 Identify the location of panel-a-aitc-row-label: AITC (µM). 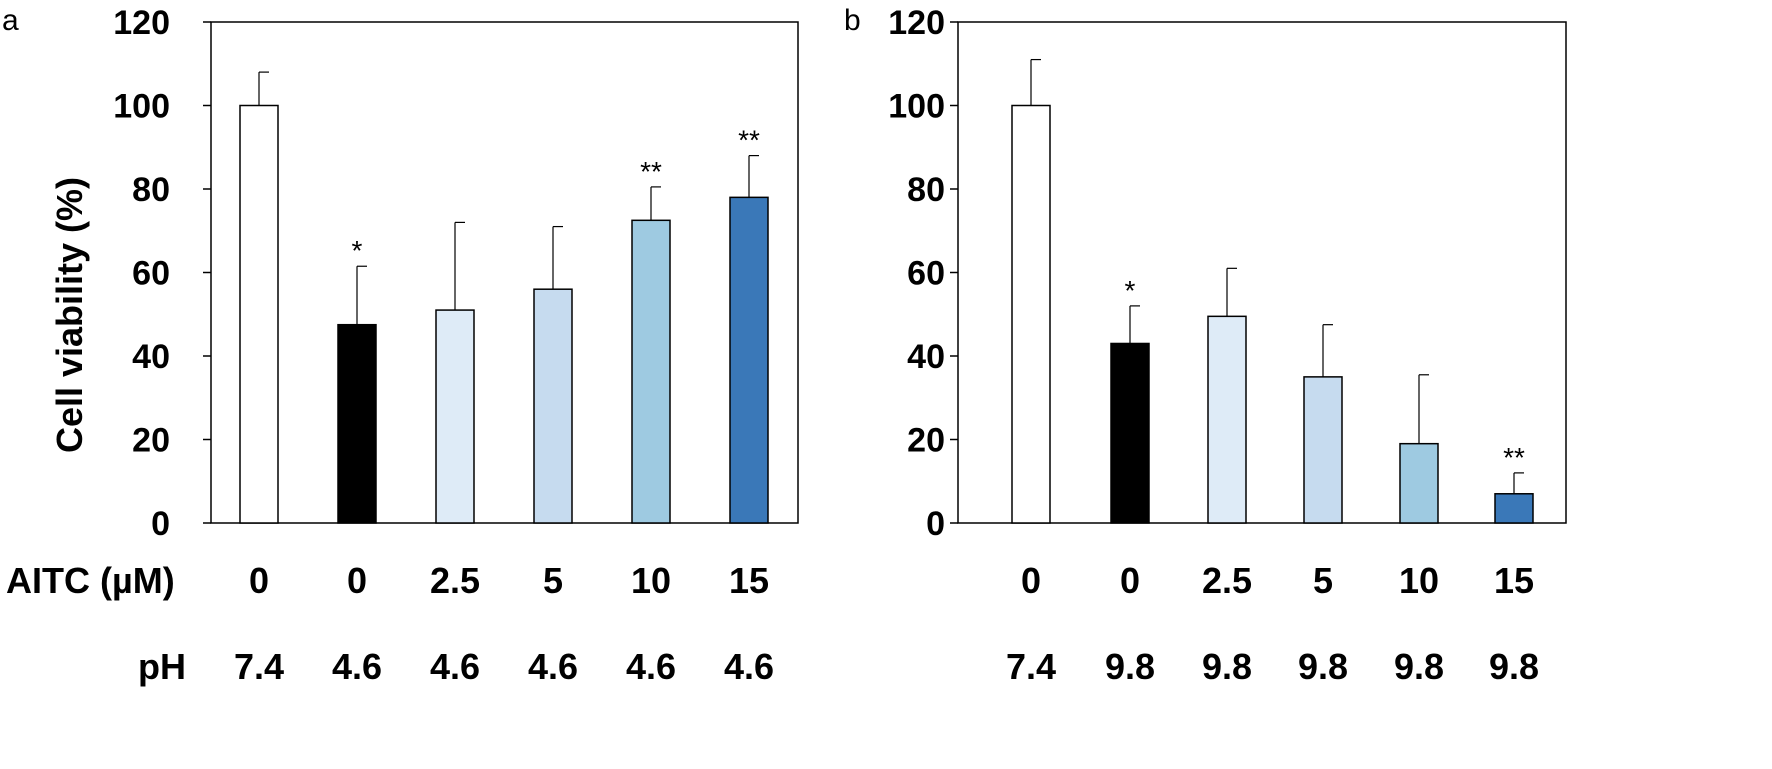
(90, 580).